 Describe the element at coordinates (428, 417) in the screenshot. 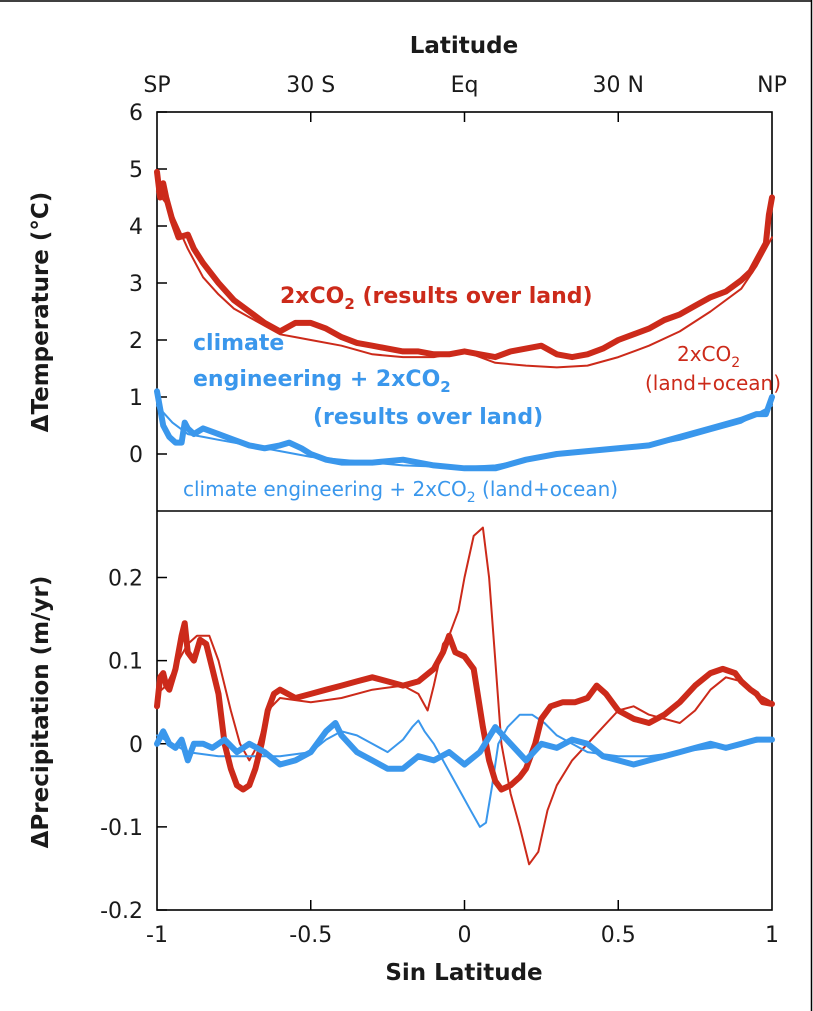

I see `annotation-blue-thick-3: (results over land)` at that location.